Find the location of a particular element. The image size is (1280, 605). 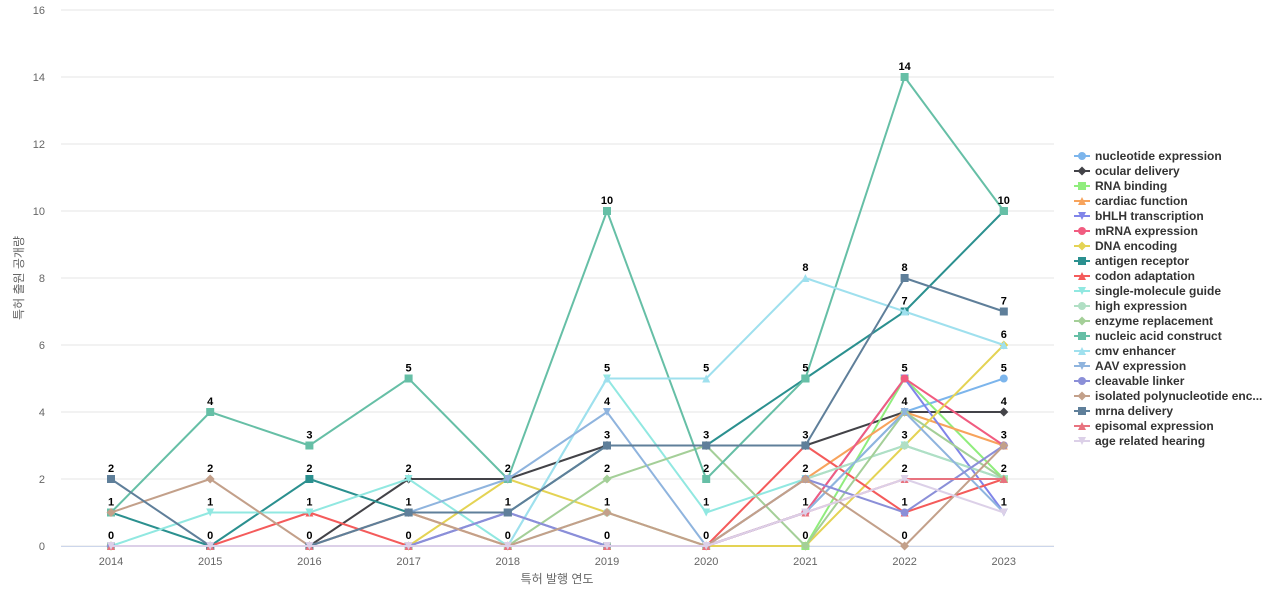

legend-item: antigen receptor is located at coordinates (1131, 261).